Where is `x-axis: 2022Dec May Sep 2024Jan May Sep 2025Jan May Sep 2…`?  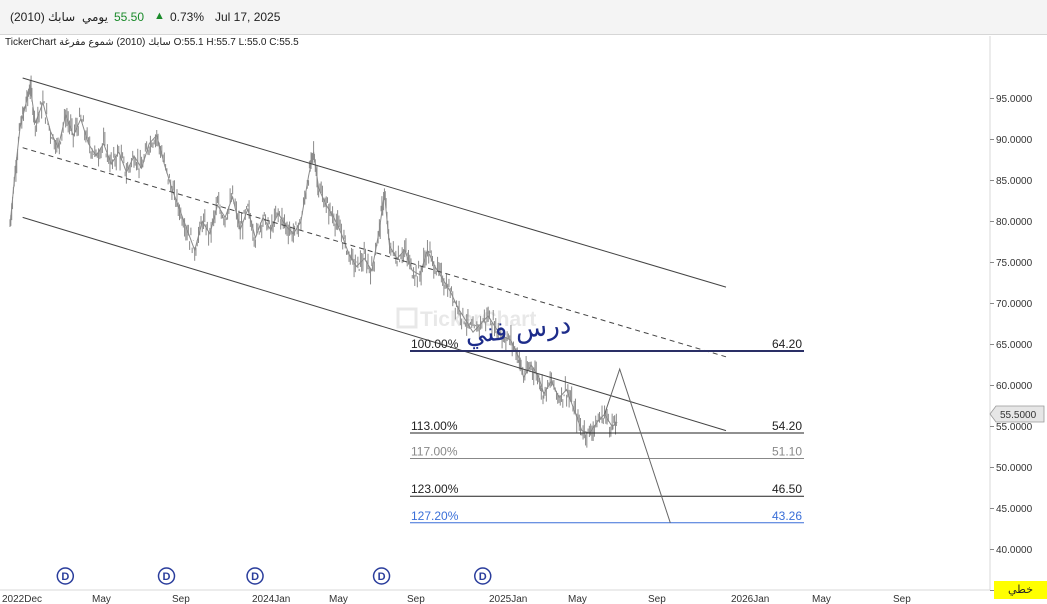 x-axis: 2022Dec May Sep 2024Jan May Sep 2025Jan May Sep 2… is located at coordinates (456, 599).